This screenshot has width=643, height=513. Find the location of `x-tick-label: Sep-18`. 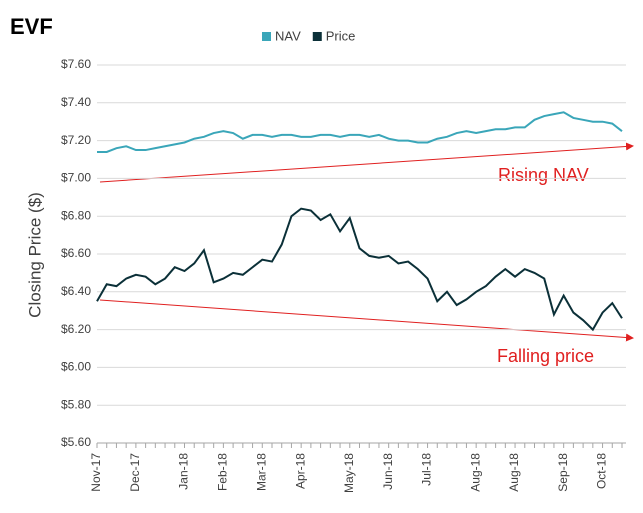

x-tick-label: Sep-18 is located at coordinates (563, 472).